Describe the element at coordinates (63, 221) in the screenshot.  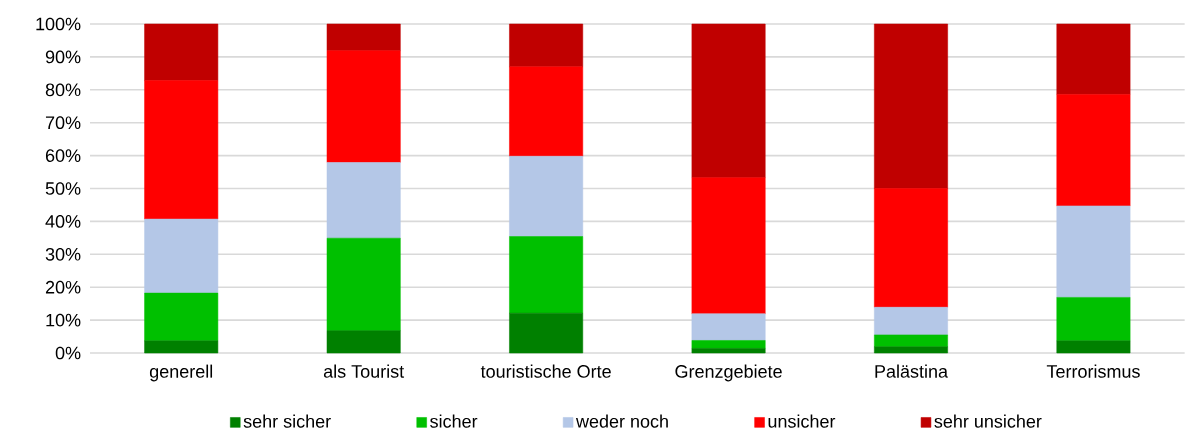
I see `y-tick-label: 40%` at that location.